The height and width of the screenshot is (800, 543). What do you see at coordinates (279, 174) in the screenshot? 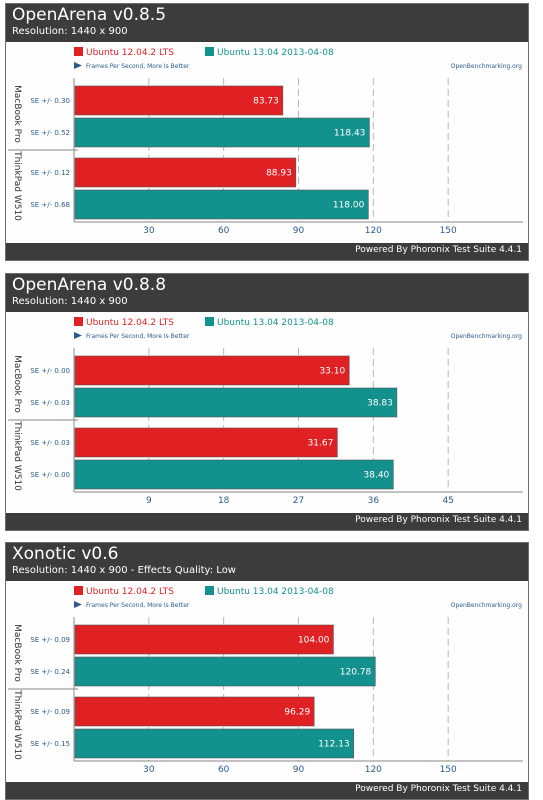
I see `bar-value-label: 88.93` at bounding box center [279, 174].